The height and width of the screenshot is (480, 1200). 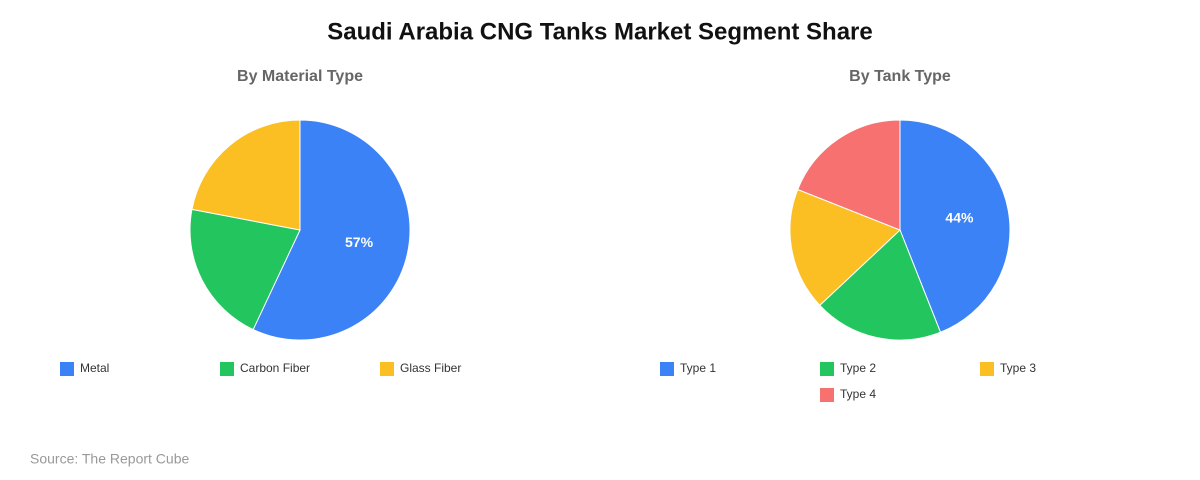 What do you see at coordinates (959, 217) in the screenshot?
I see `slice-label: 44%` at bounding box center [959, 217].